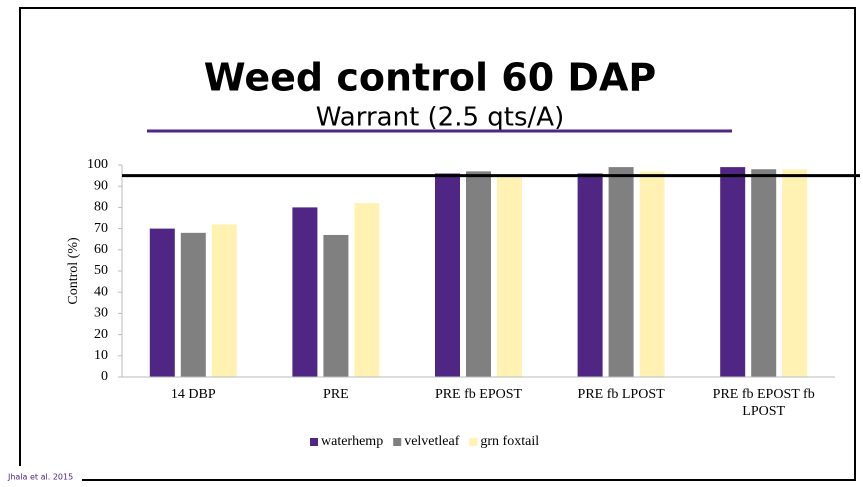 Image resolution: width=863 pixels, height=487 pixels. I want to click on y-tick-label: 40, so click(101, 291).